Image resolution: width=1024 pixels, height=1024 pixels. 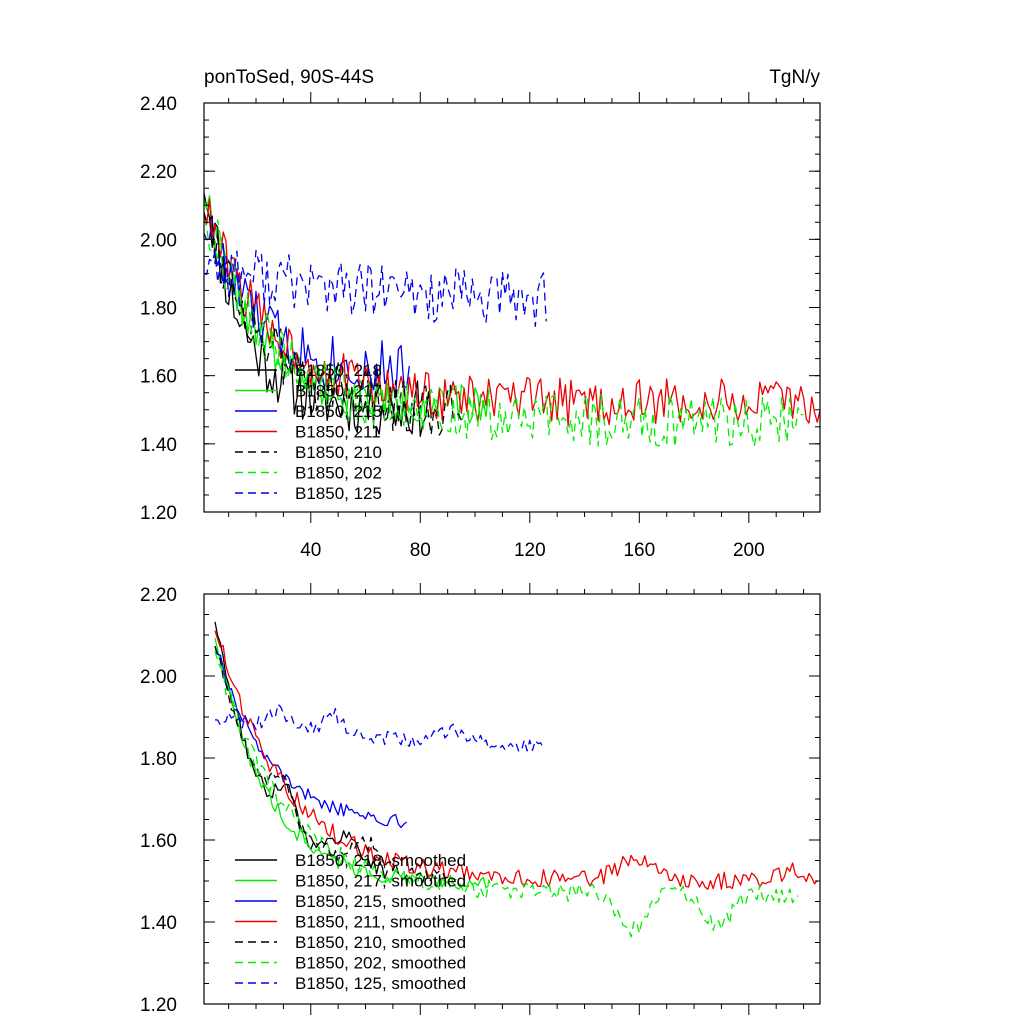 I want to click on legend-label: B1850, 217, smoothed, so click(x=380, y=881).